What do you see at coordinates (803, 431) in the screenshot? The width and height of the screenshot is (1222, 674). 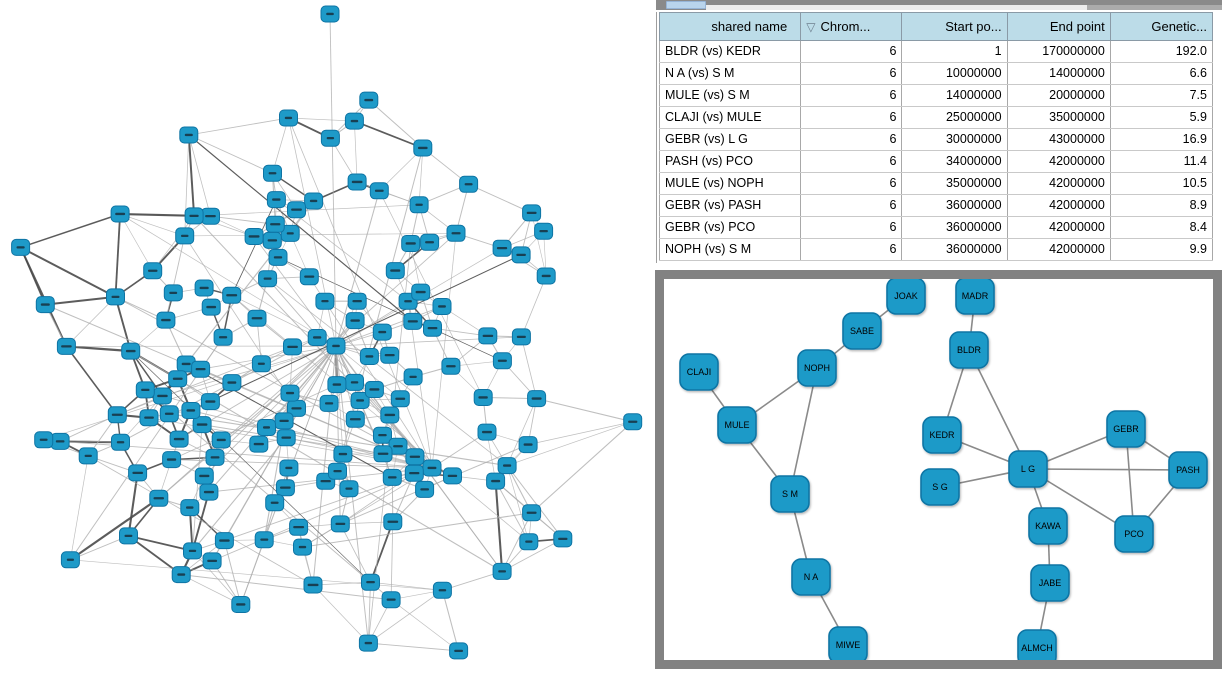 I see `detail-edge-NOPH-SM` at bounding box center [803, 431].